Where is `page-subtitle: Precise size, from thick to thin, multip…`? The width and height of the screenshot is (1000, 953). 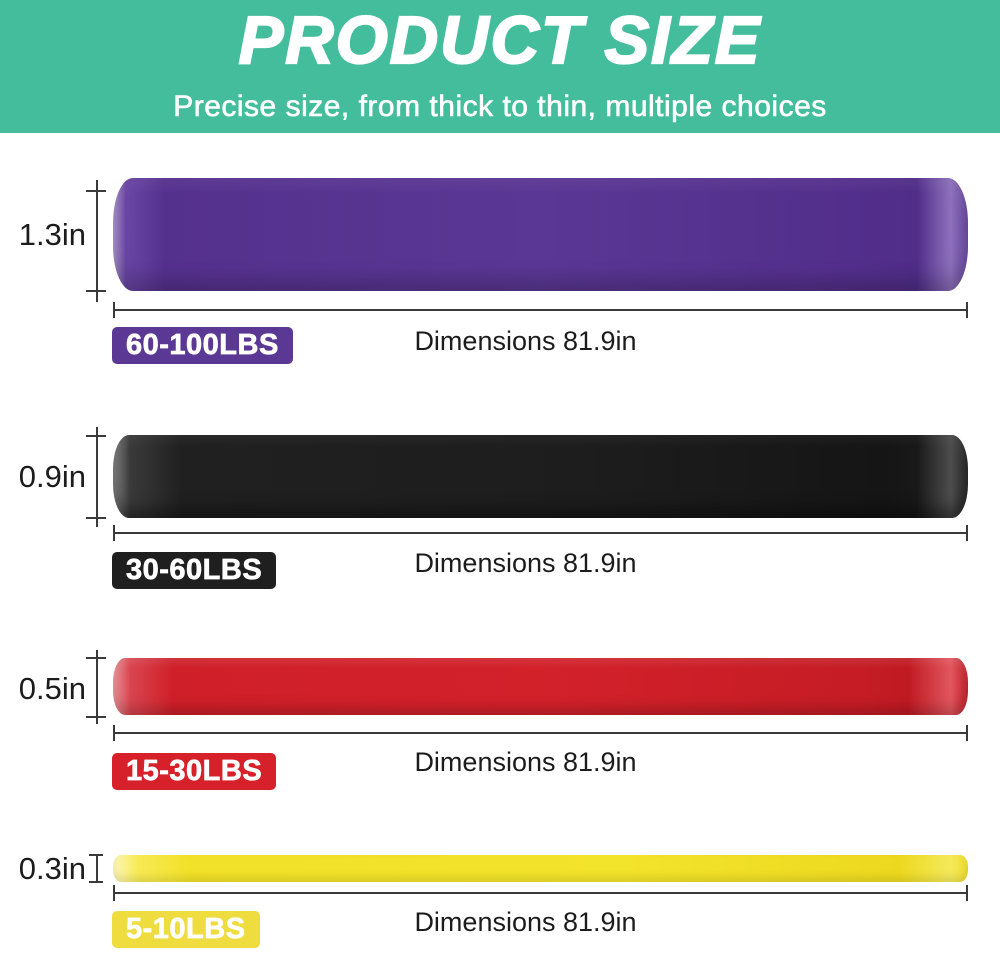
page-subtitle: Precise size, from thick to thin, multip… is located at coordinates (500, 107).